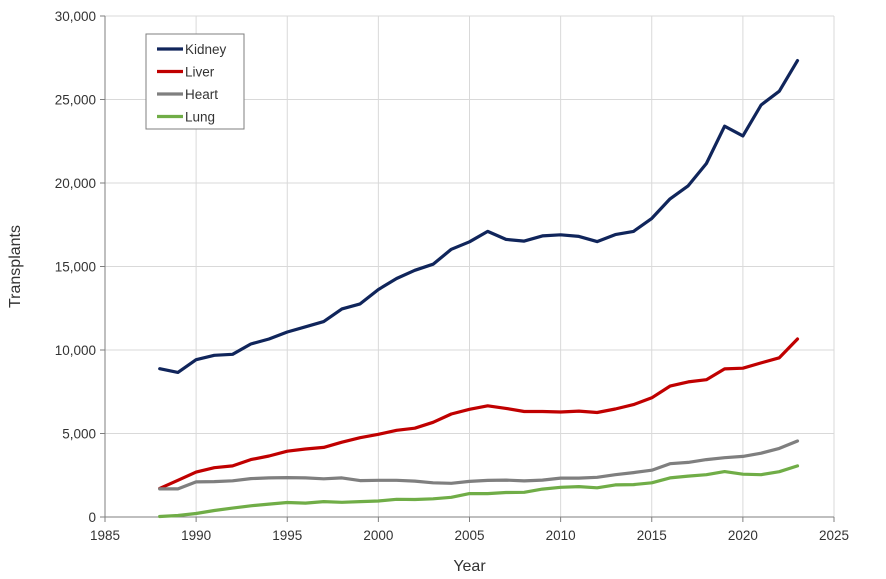  Describe the element at coordinates (479, 491) in the screenshot. I see `series-line-lung` at that location.